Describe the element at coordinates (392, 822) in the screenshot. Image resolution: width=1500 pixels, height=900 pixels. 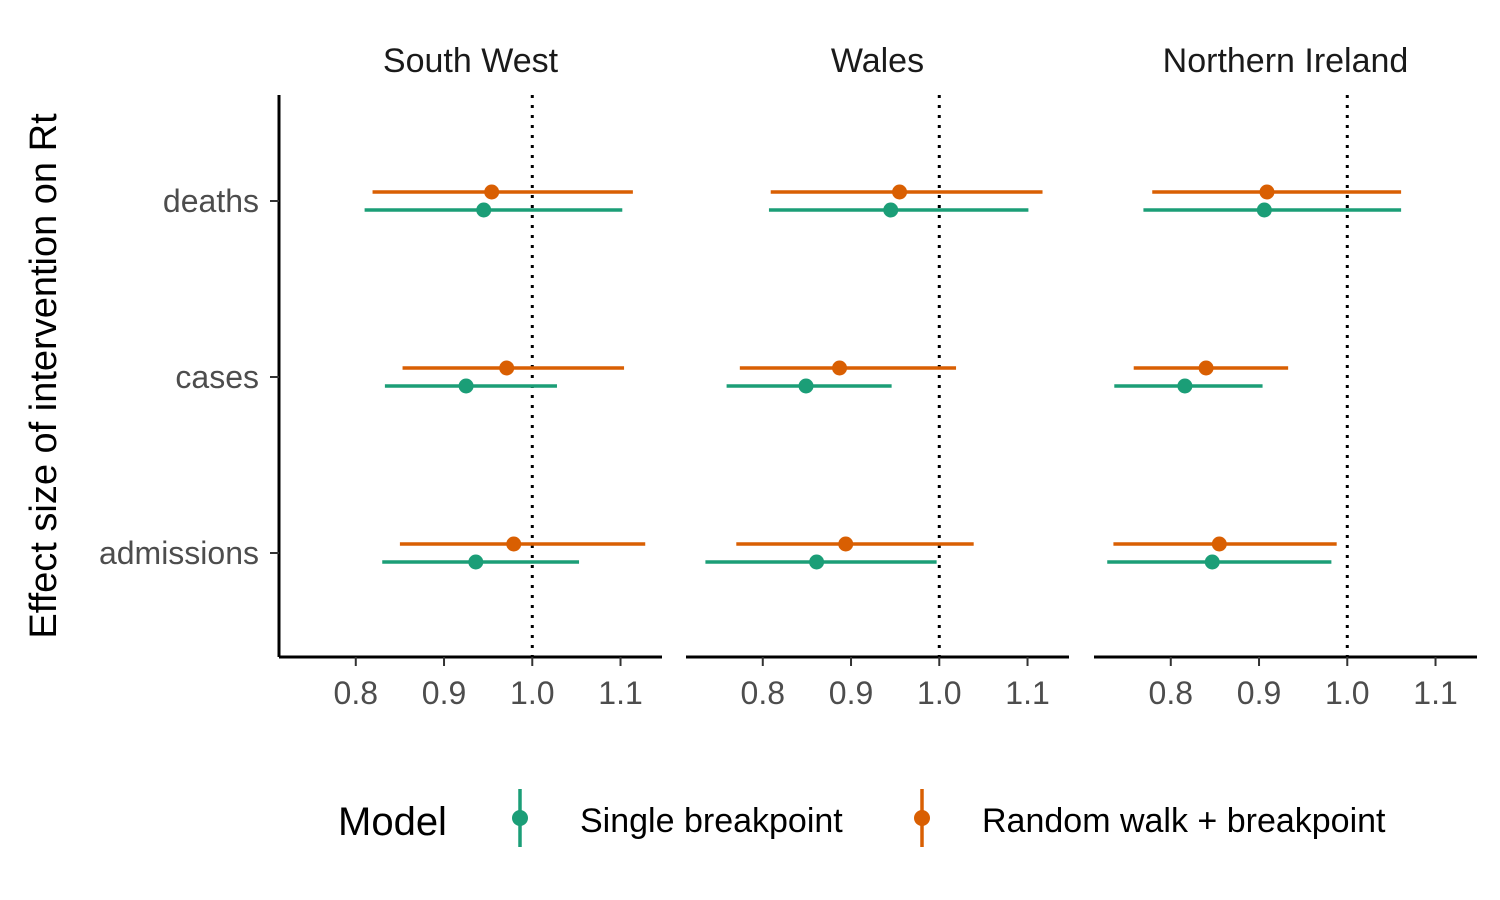
I see `legend-title: Model` at that location.